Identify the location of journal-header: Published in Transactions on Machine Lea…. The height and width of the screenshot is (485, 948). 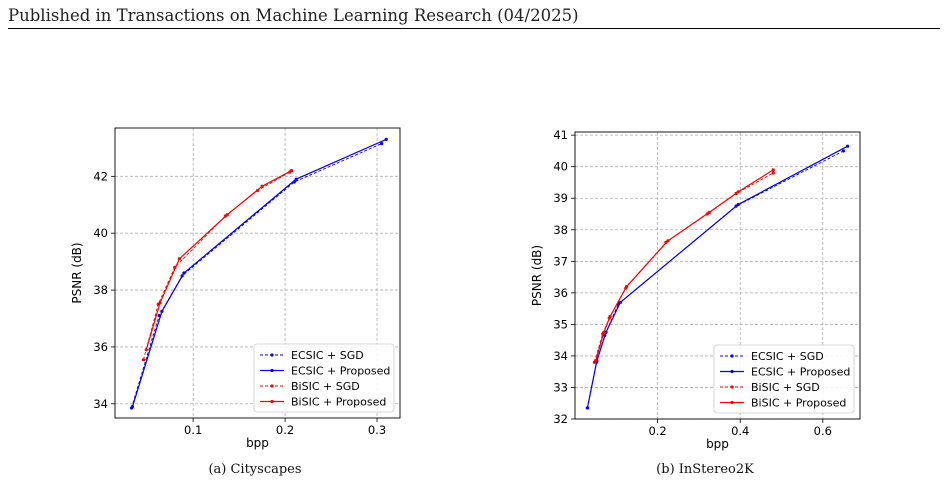
(293, 15).